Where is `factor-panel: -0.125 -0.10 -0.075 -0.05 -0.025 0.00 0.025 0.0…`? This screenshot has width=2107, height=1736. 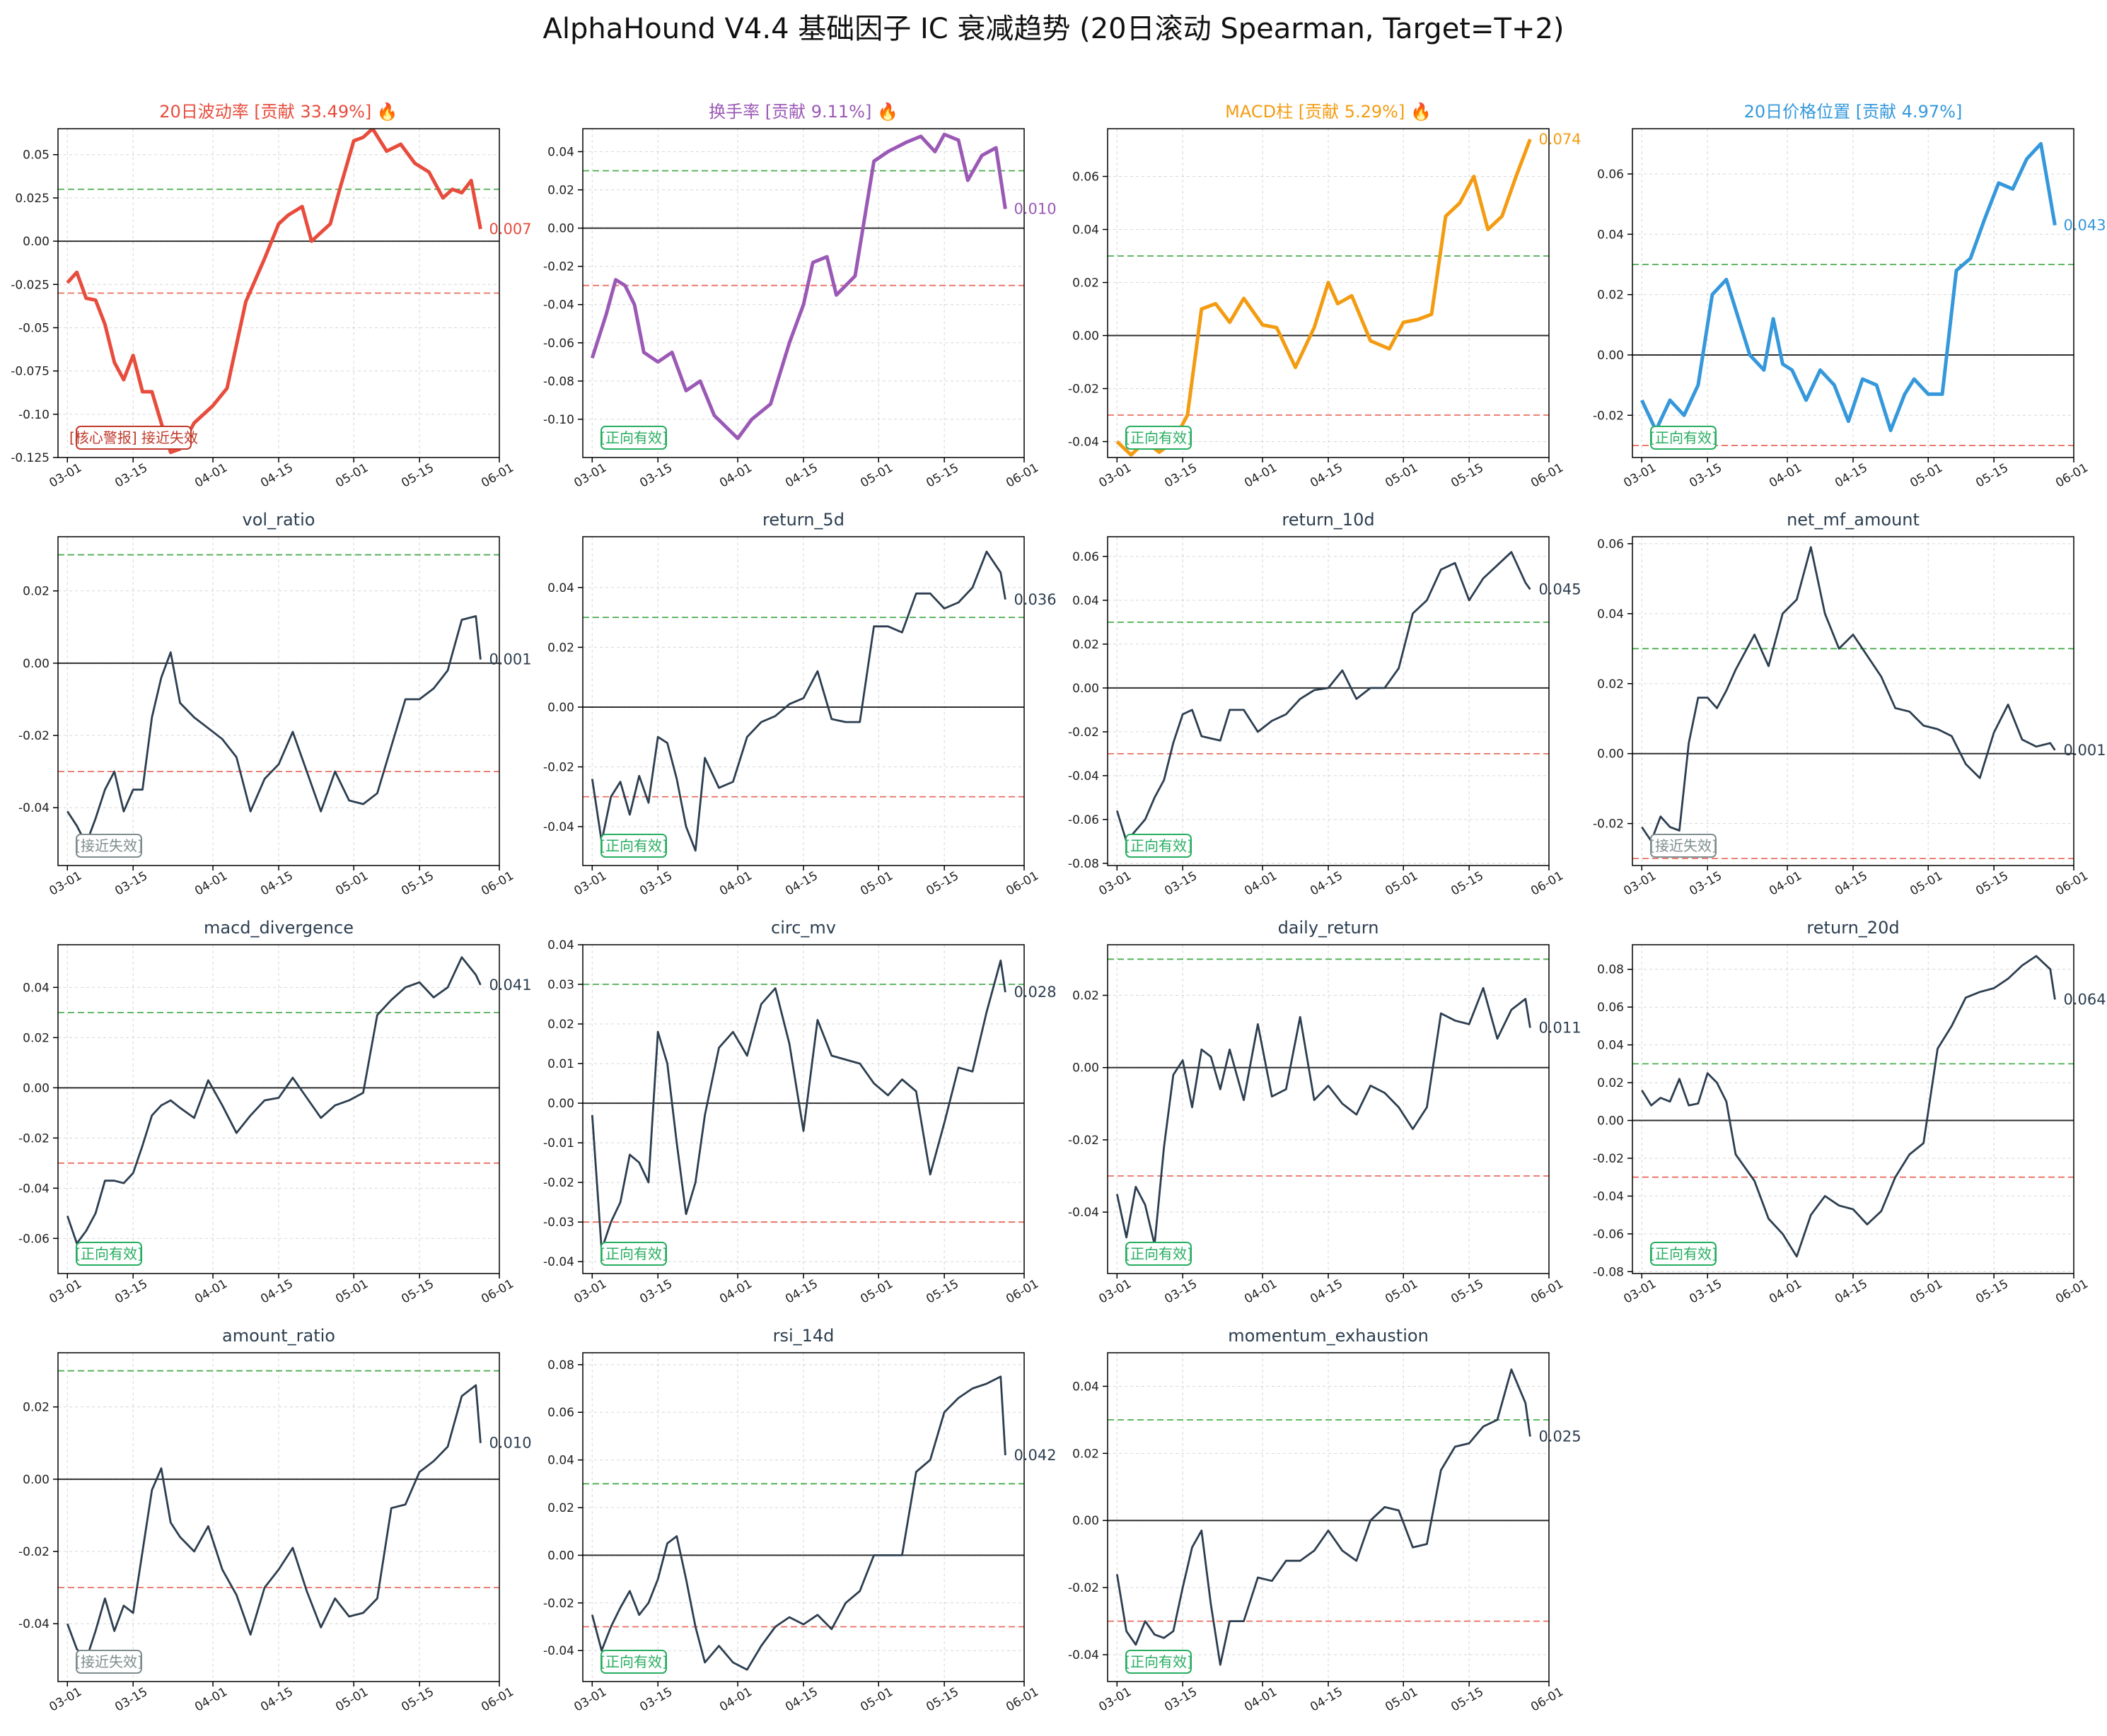
factor-panel: -0.125 -0.10 -0.075 -0.05 -0.025 0.00 0.025 0.0… is located at coordinates (271, 296).